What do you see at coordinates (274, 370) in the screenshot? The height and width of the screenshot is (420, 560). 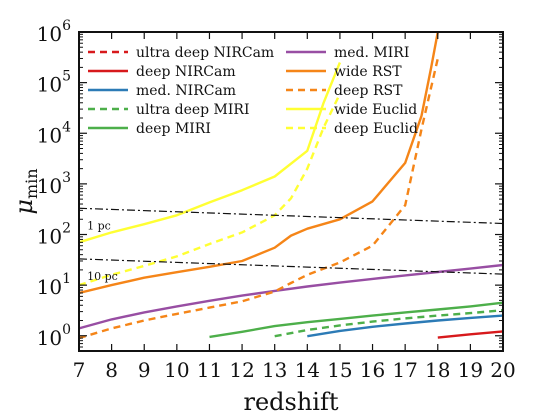 I see `x-tick-label-6: 13` at bounding box center [274, 370].